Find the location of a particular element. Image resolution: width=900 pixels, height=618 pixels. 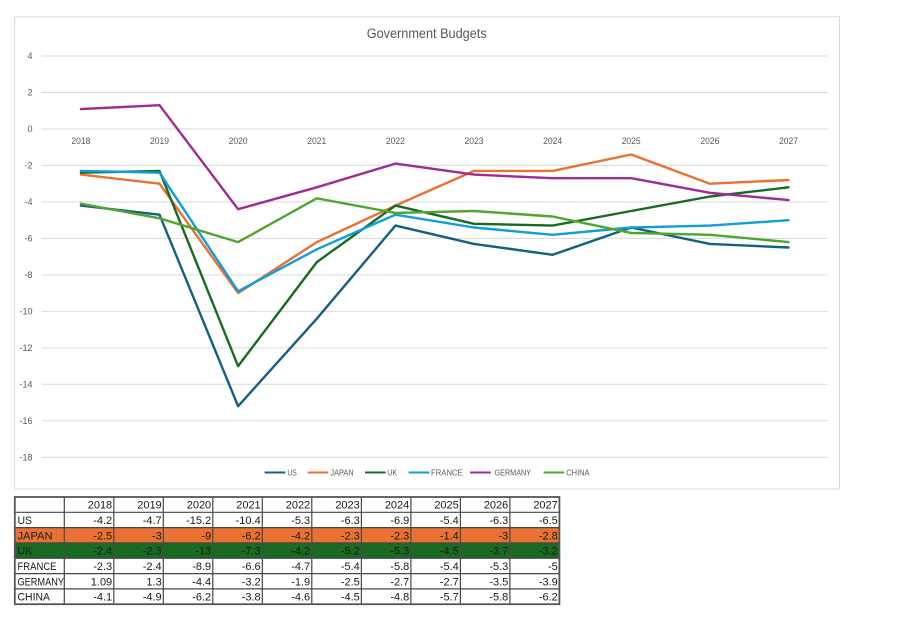

svg-text: -5.2 is located at coordinates (350, 552).